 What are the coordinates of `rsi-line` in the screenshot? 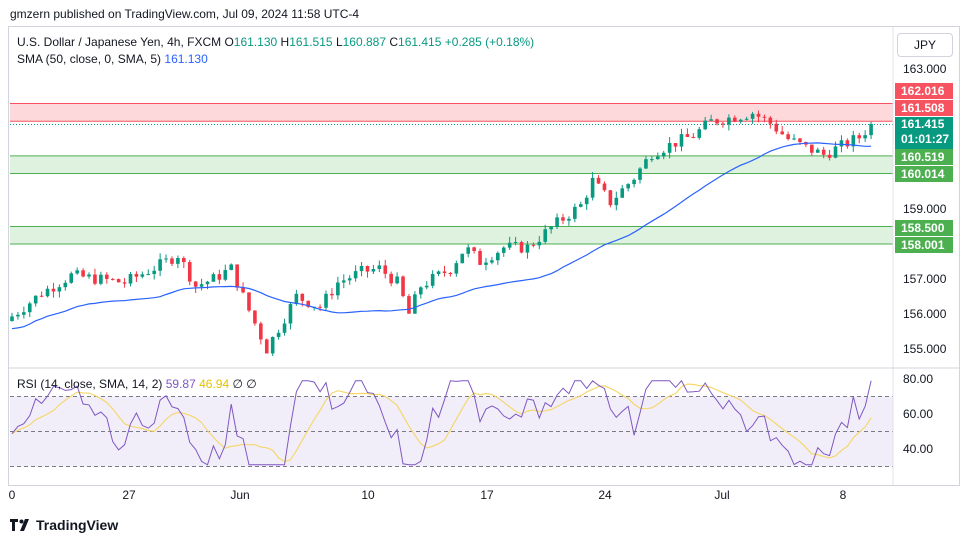 It's located at (441, 422).